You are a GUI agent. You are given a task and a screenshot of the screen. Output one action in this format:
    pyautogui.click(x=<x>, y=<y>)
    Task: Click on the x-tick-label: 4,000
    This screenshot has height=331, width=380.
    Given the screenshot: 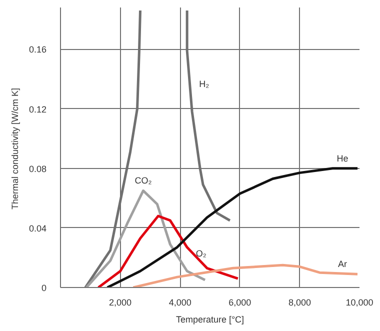 What is the action you would take?
    pyautogui.click(x=180, y=303)
    